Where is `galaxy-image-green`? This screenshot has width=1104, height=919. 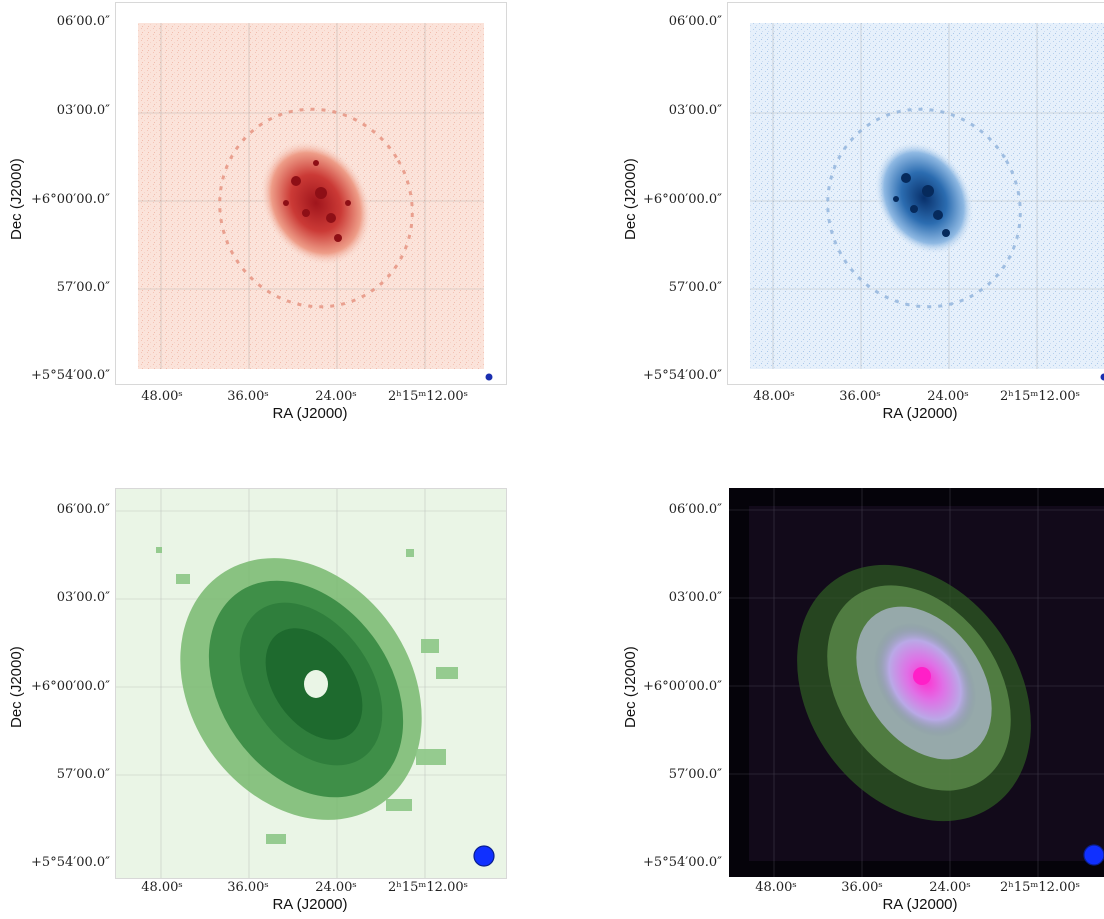
galaxy-image-green is located at coordinates (311, 683).